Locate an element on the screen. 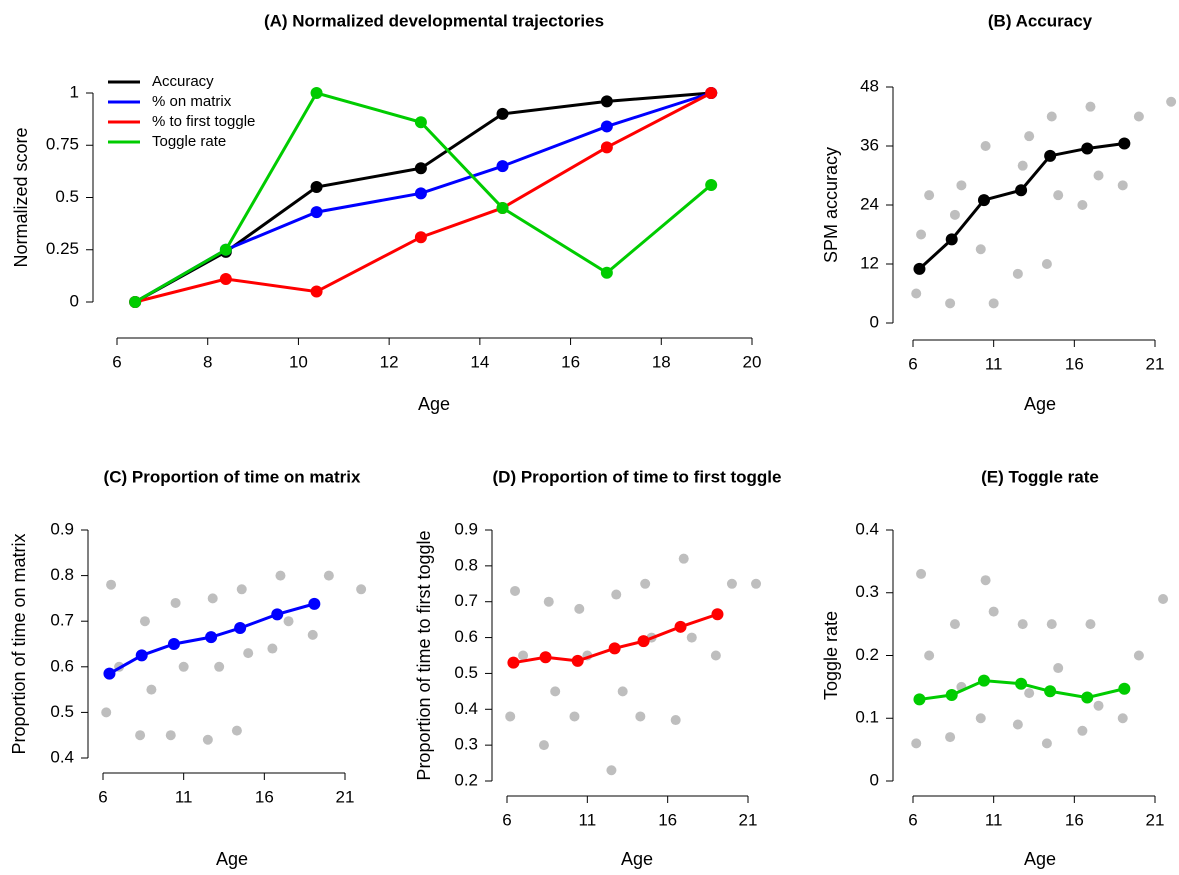 This screenshot has height=875, width=1179. y-axis-title: Proportion of time to first toggle is located at coordinates (424, 655).